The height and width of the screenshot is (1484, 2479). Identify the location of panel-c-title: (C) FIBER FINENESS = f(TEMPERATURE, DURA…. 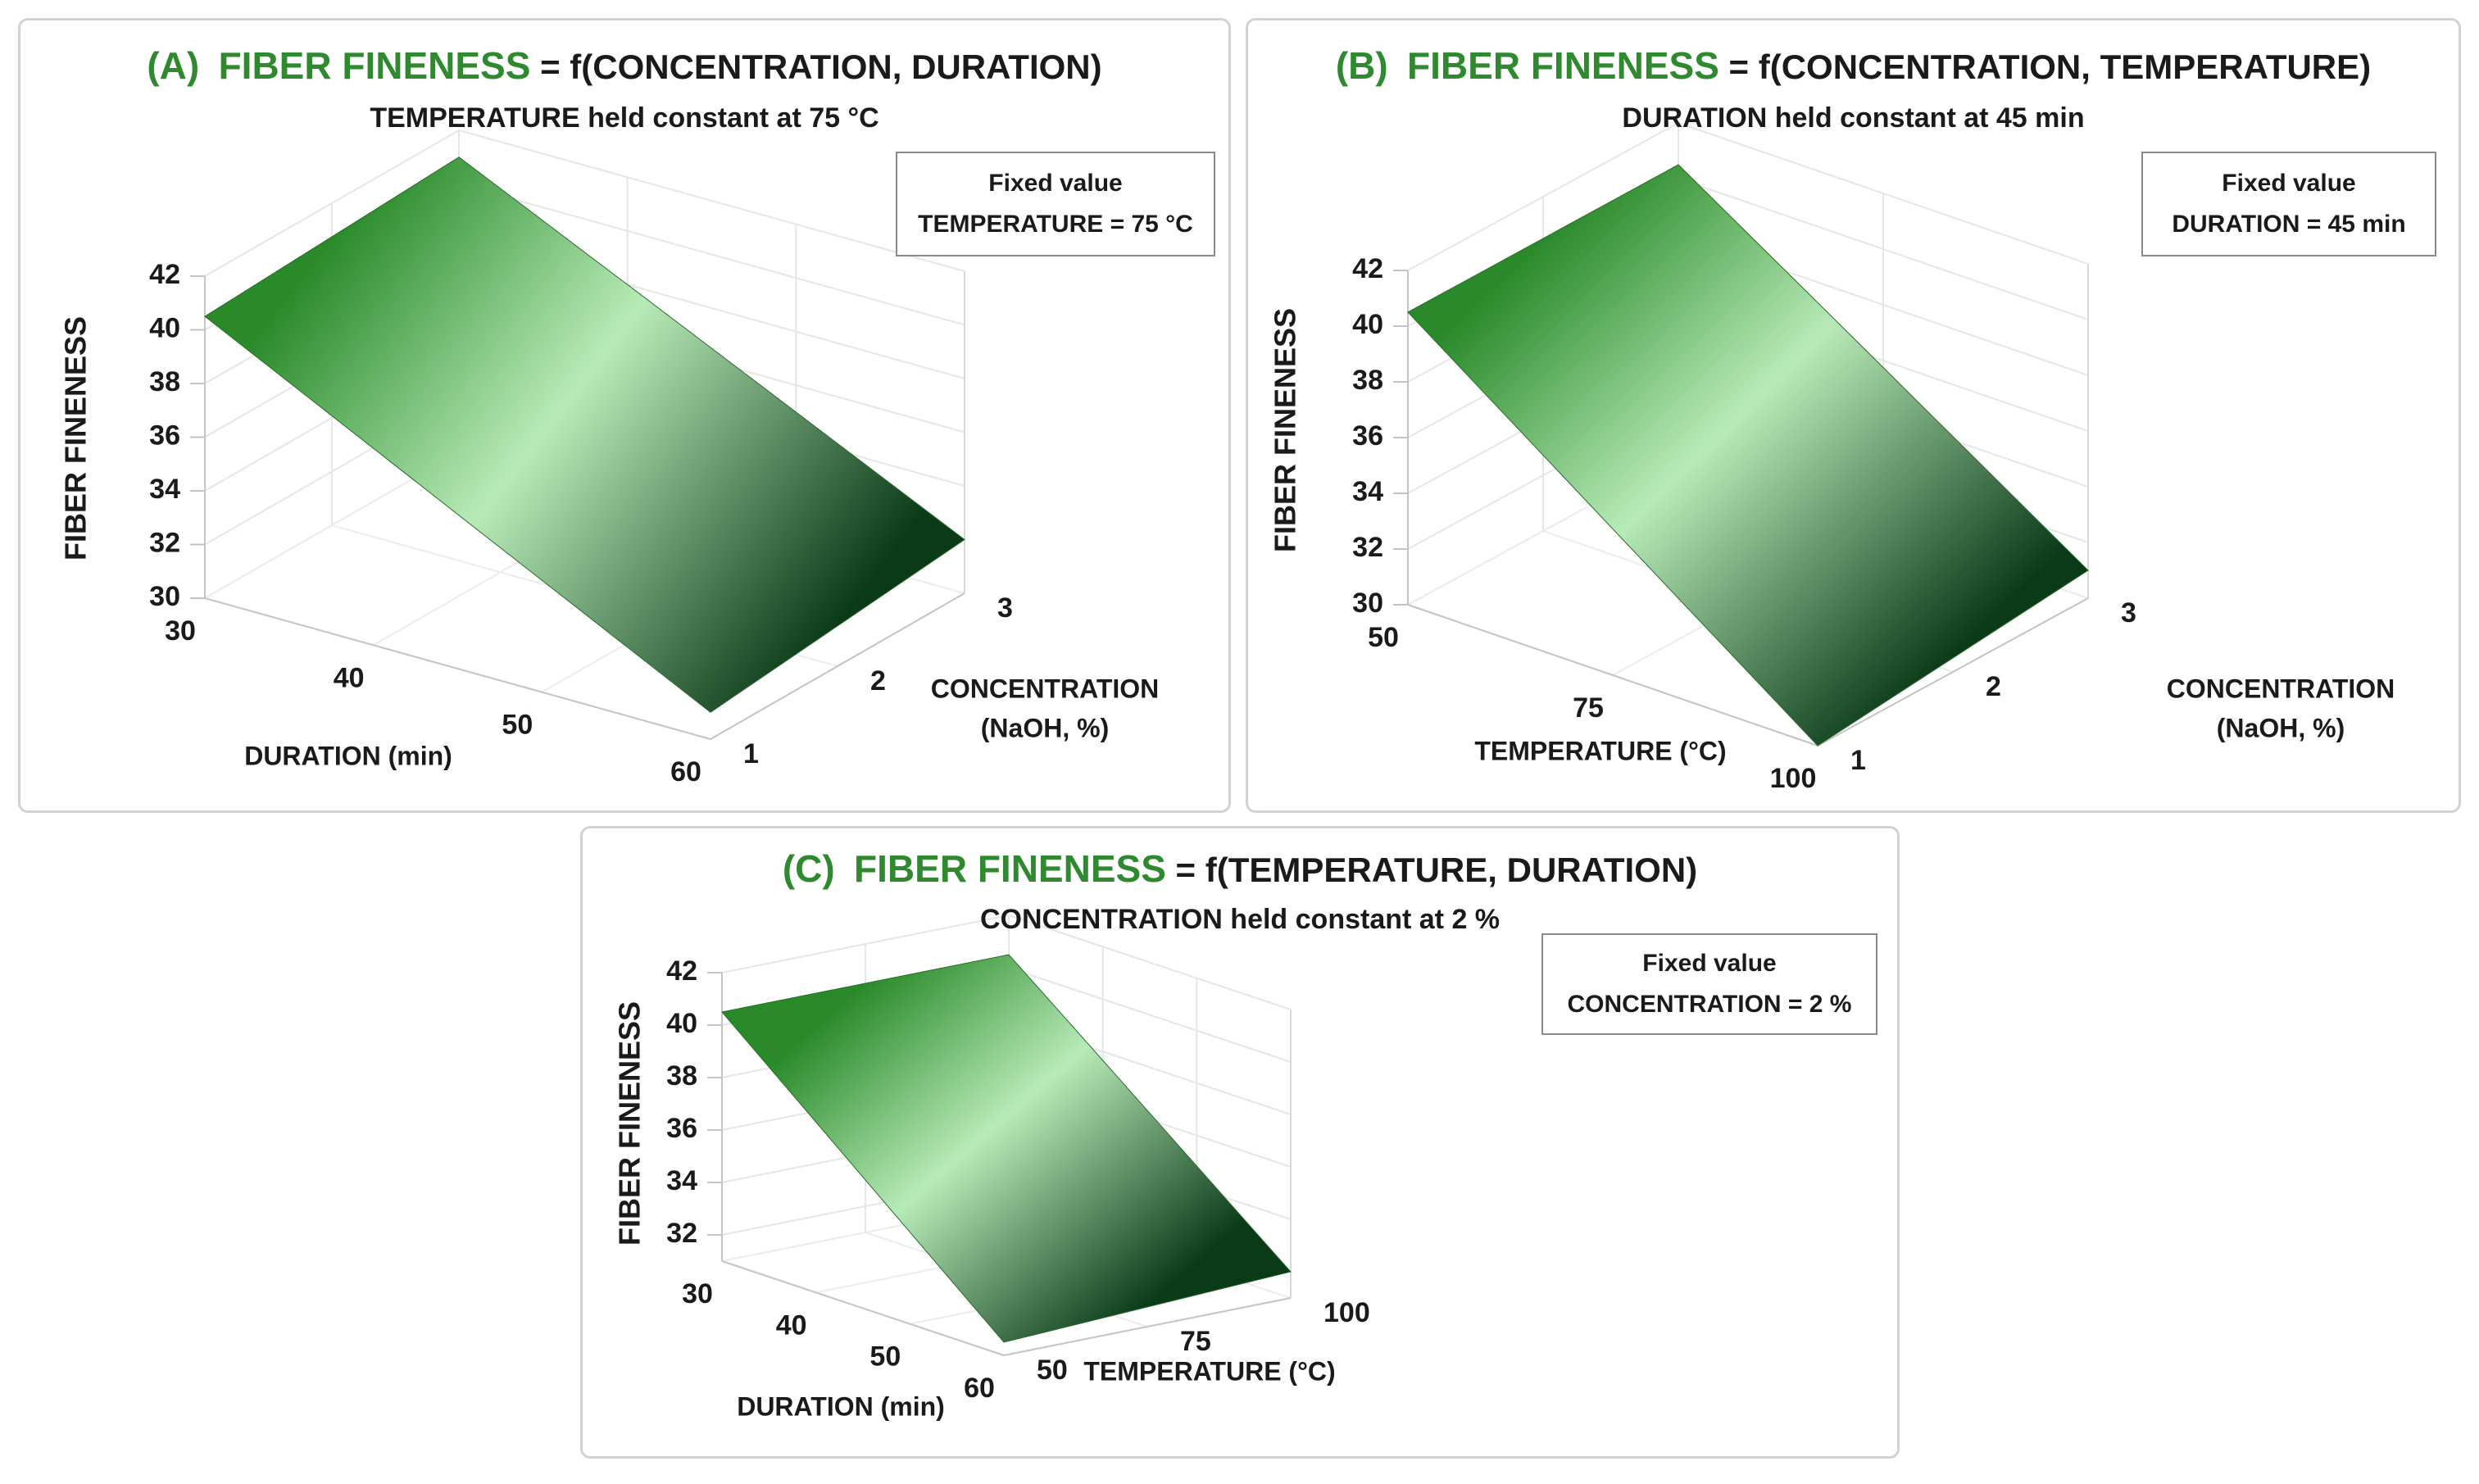
(1240, 868).